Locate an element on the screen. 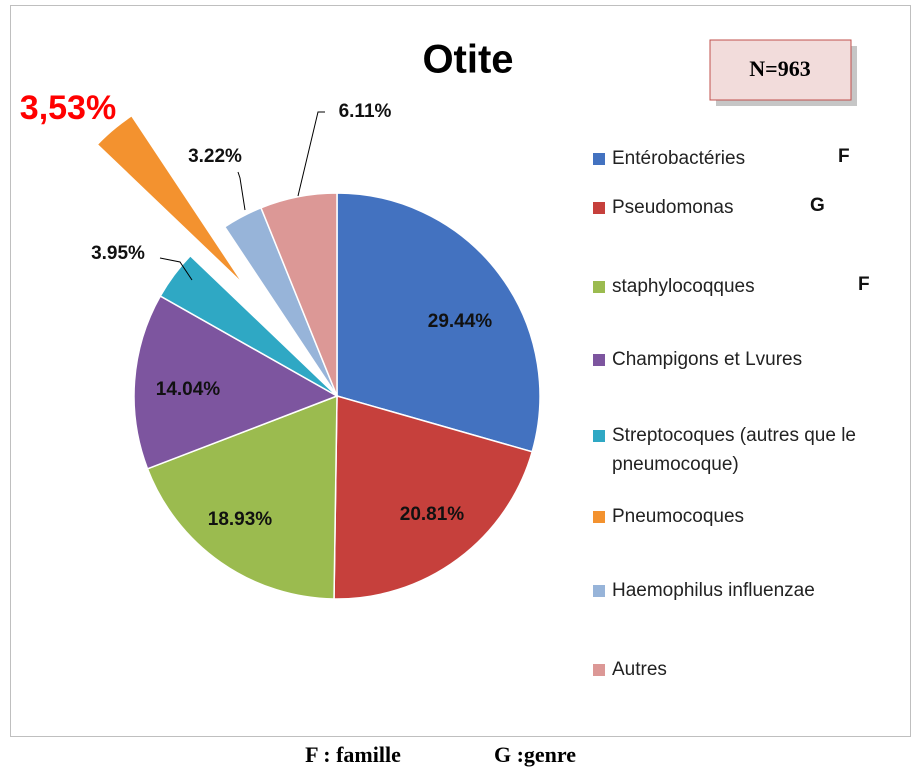 This screenshot has height=776, width=921. legend-label: Entérobactéries is located at coordinates (679, 158).